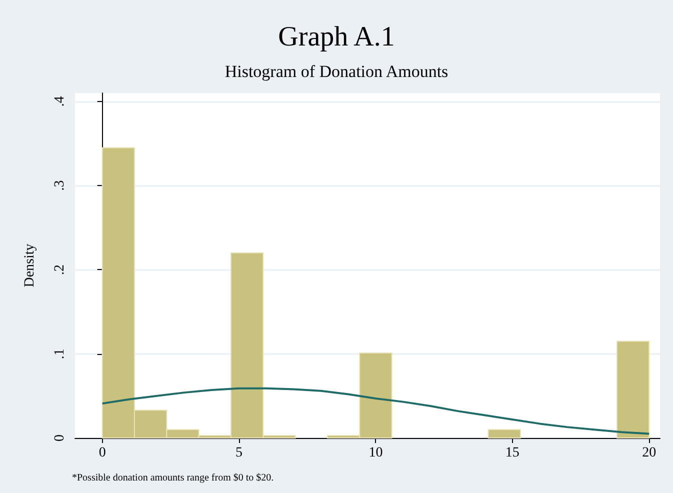 The image size is (673, 493). I want to click on text: *Possible donation amounts range from $0 to $20., so click(173, 478).